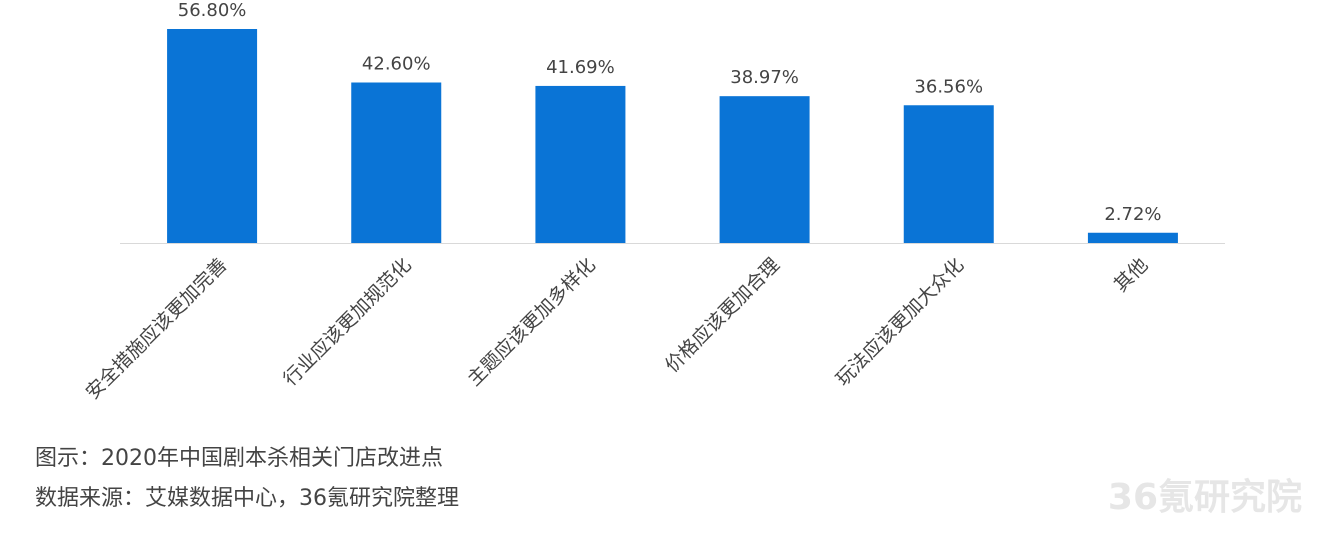 Image resolution: width=1320 pixels, height=534 pixels. I want to click on value-label: 41.69%, so click(580, 67).